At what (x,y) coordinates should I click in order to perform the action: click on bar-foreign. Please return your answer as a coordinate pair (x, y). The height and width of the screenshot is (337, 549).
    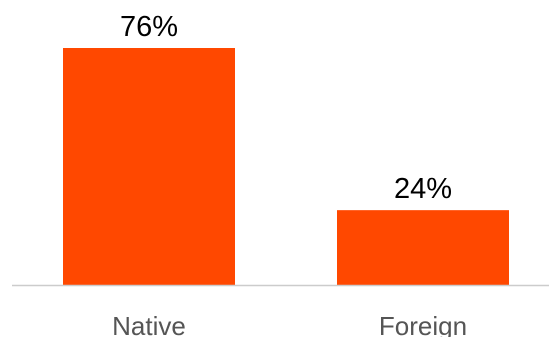
    Looking at the image, I should click on (423, 247).